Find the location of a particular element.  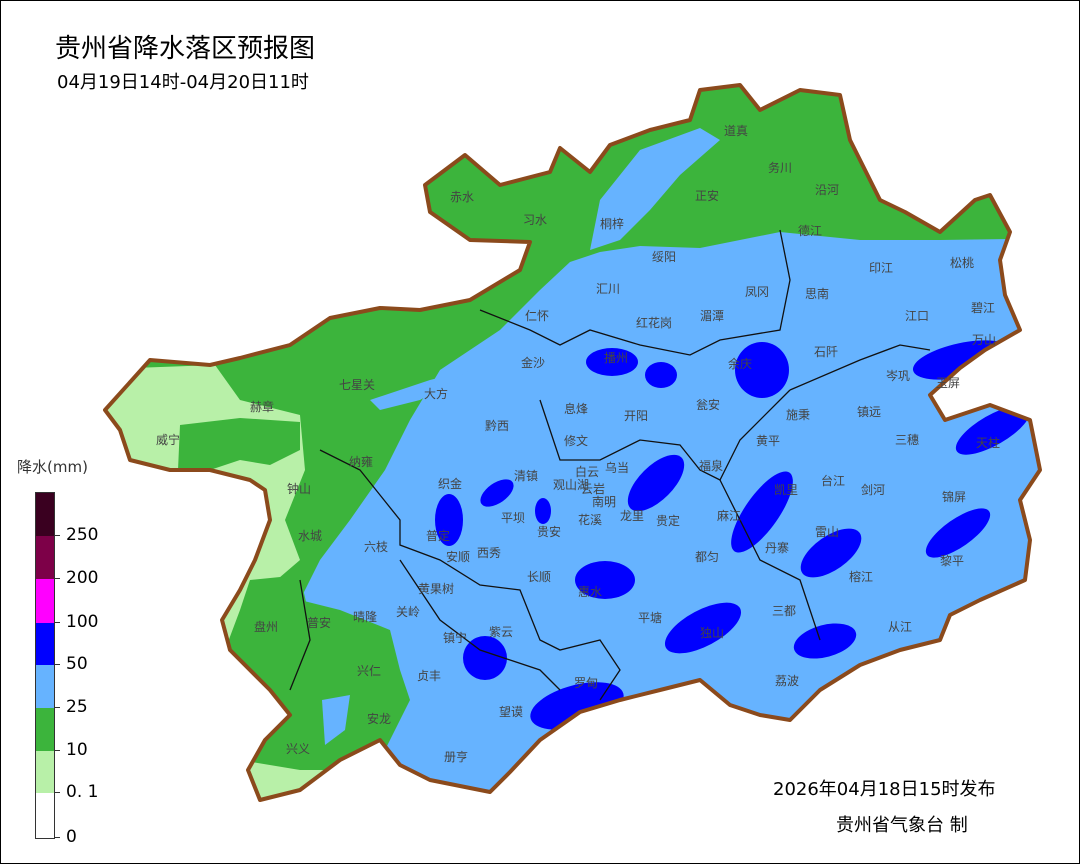

legend-tick: 0. 1 is located at coordinates (76, 792).